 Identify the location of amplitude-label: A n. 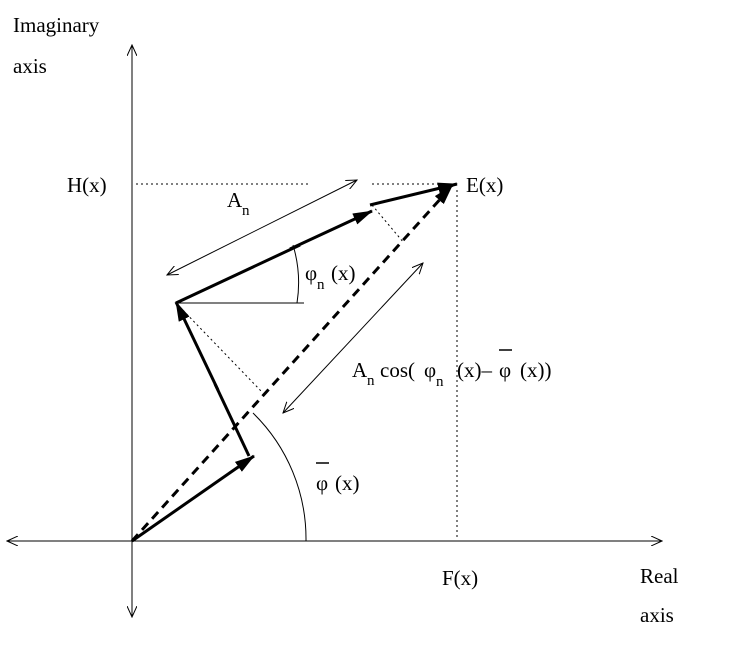
(238, 203).